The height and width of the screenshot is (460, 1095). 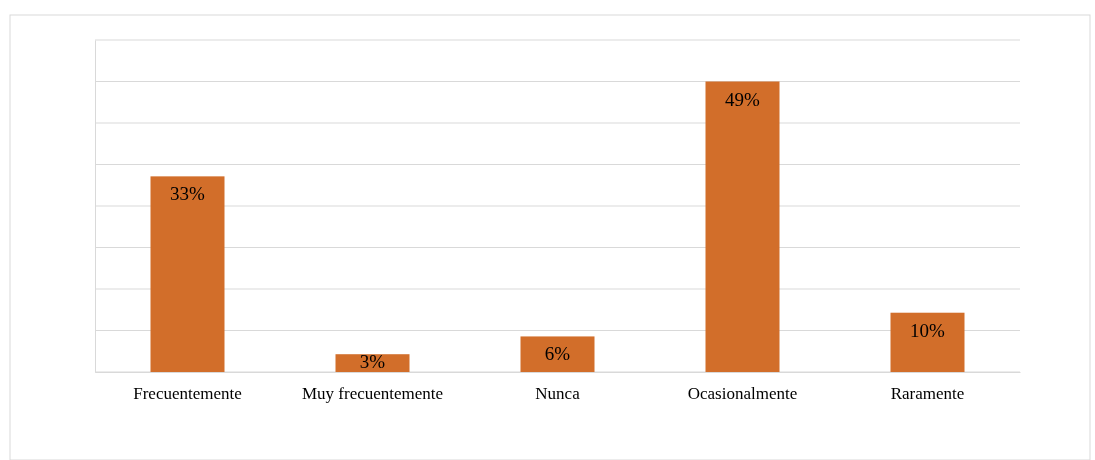 I want to click on x-tick-label: Frecuentemente, so click(x=187, y=393).